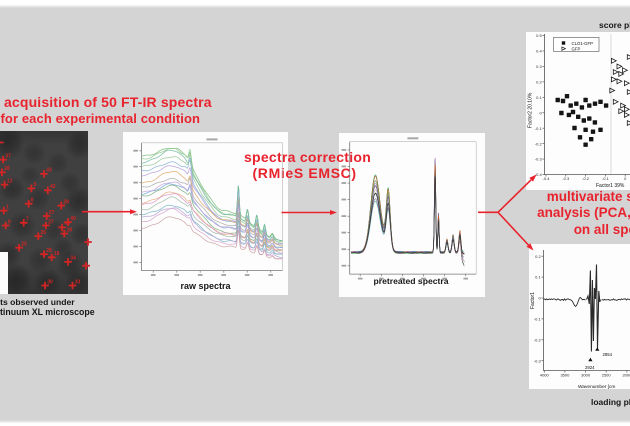 The height and width of the screenshot is (426, 630). Describe the element at coordinates (545, 375) in the screenshot. I see `svg-text: 4000` at that location.